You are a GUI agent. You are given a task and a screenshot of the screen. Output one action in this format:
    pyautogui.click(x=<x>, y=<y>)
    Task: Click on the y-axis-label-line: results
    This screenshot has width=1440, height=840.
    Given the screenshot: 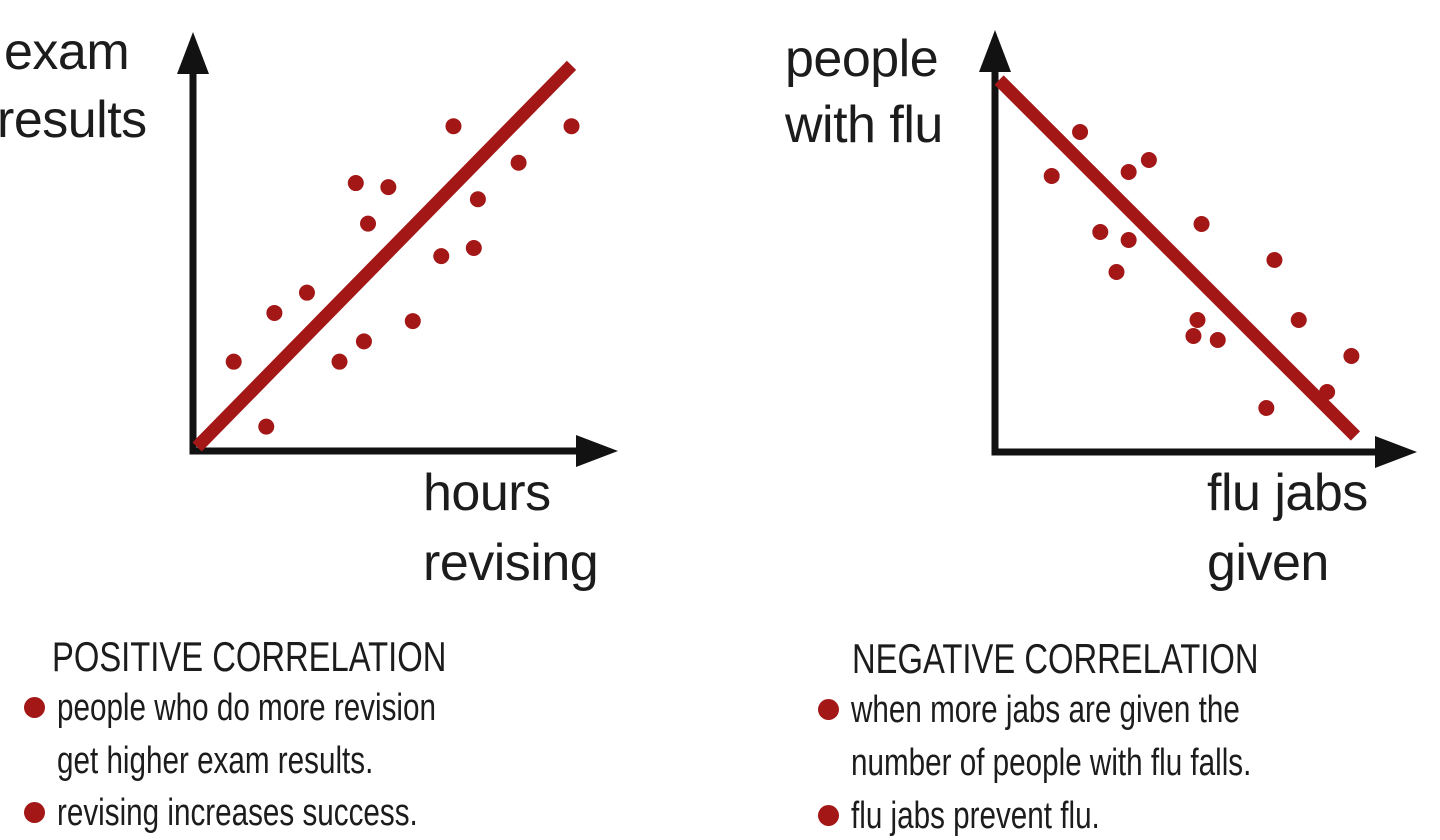 What is the action you would take?
    pyautogui.click(x=73, y=120)
    